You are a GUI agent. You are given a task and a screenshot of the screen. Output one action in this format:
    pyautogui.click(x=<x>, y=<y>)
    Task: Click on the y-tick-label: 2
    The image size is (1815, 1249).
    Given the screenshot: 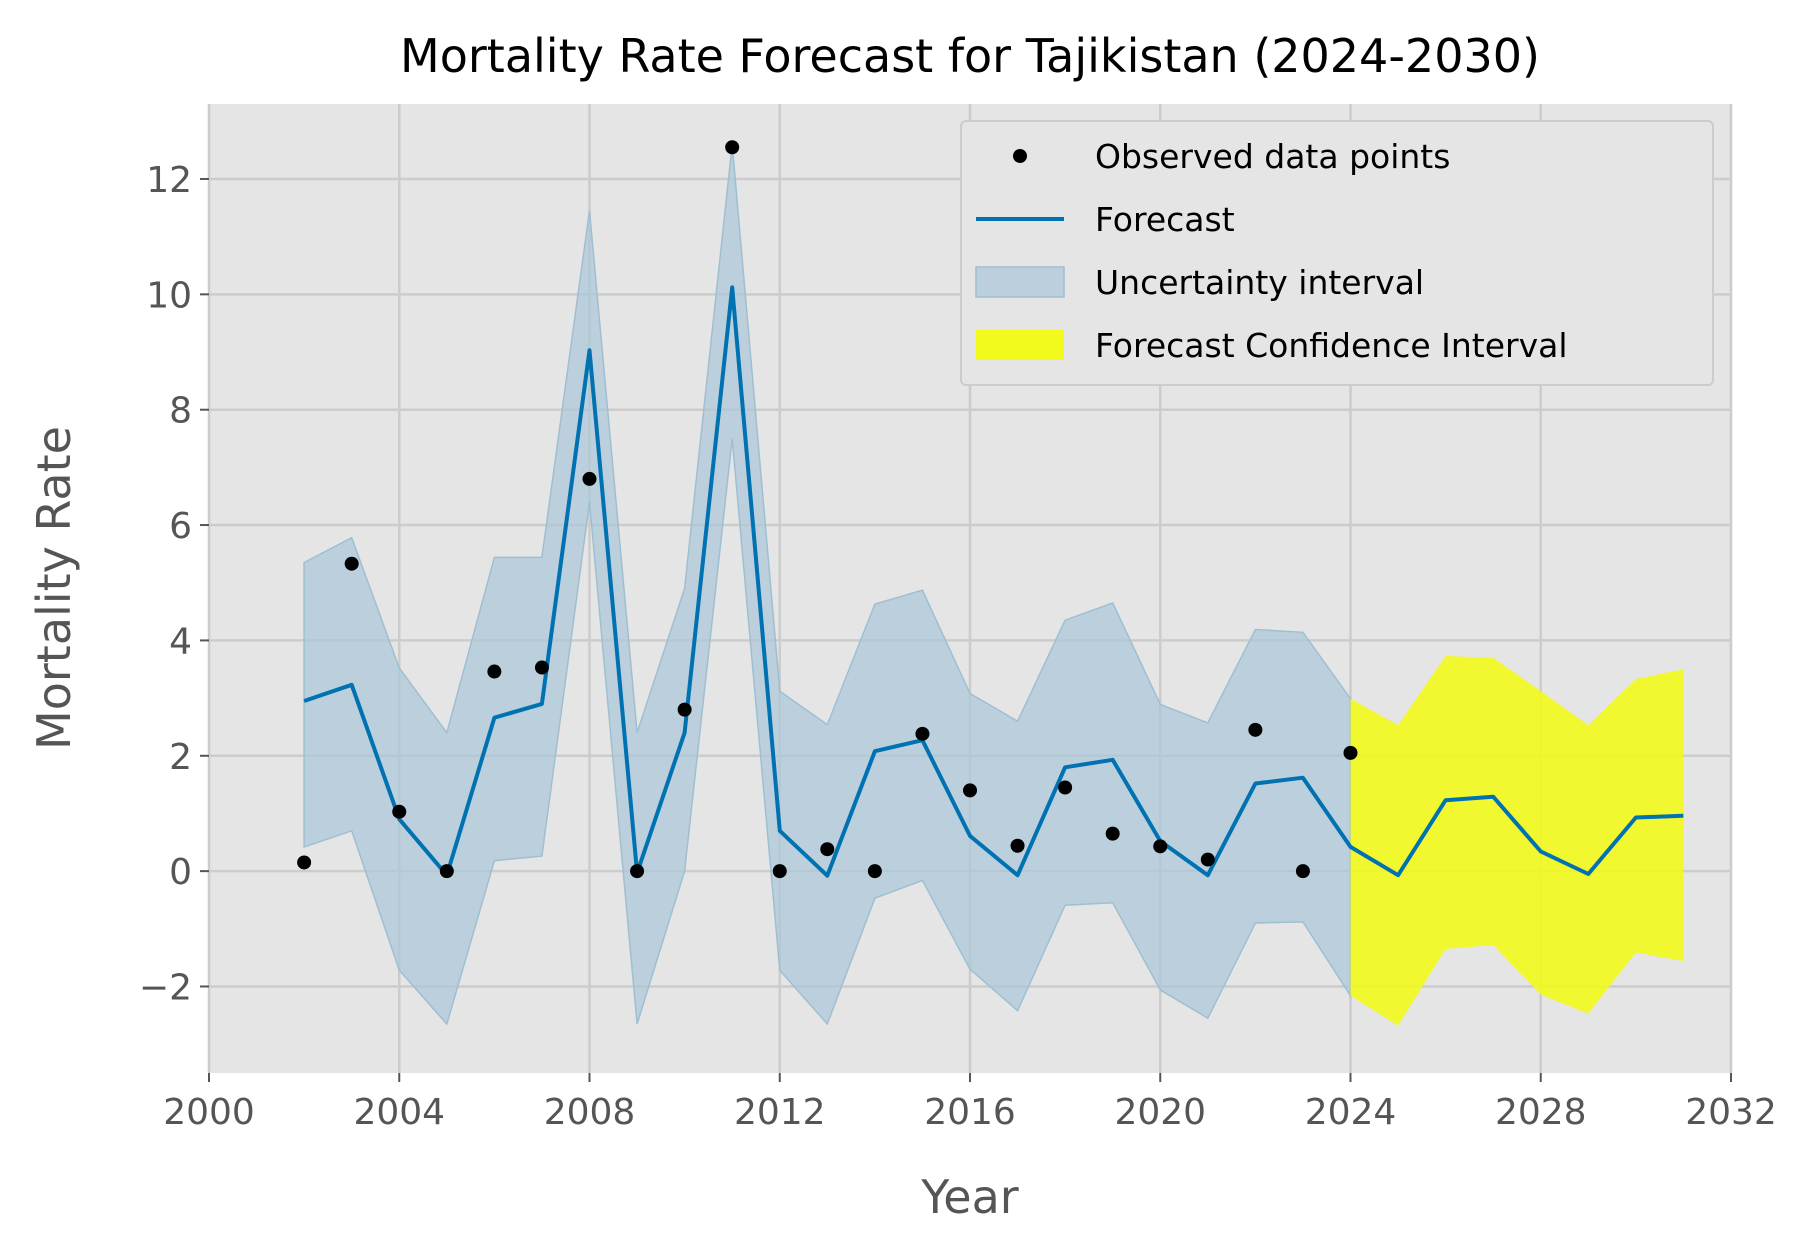 What is the action you would take?
    pyautogui.click(x=180, y=757)
    